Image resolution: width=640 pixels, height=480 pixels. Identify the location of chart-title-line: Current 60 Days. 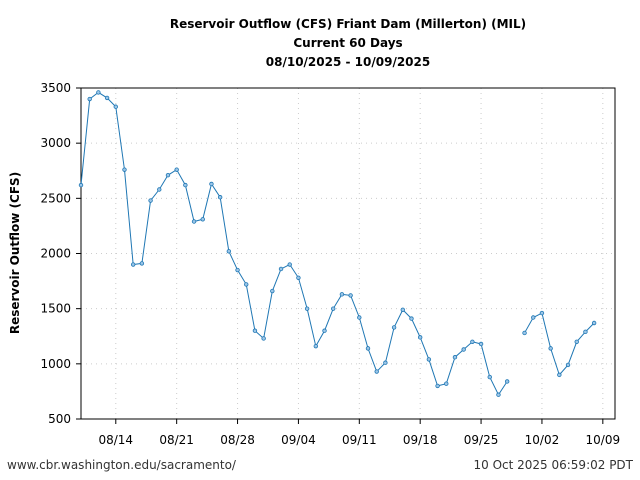
(347, 43).